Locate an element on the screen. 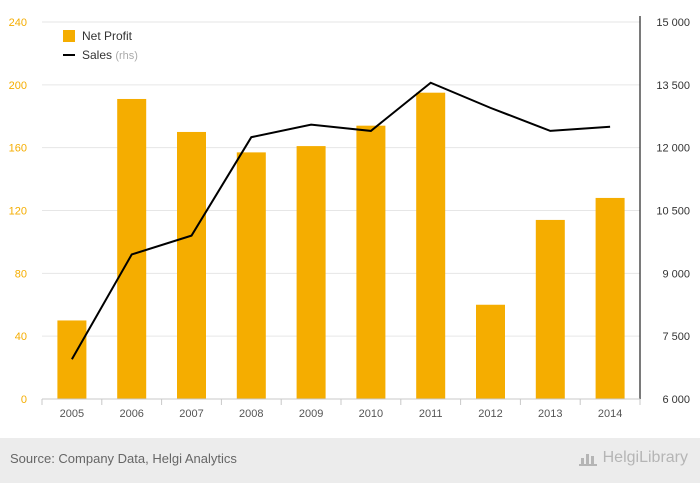 This screenshot has height=483, width=700. x-tick-label: 2007 is located at coordinates (191, 414).